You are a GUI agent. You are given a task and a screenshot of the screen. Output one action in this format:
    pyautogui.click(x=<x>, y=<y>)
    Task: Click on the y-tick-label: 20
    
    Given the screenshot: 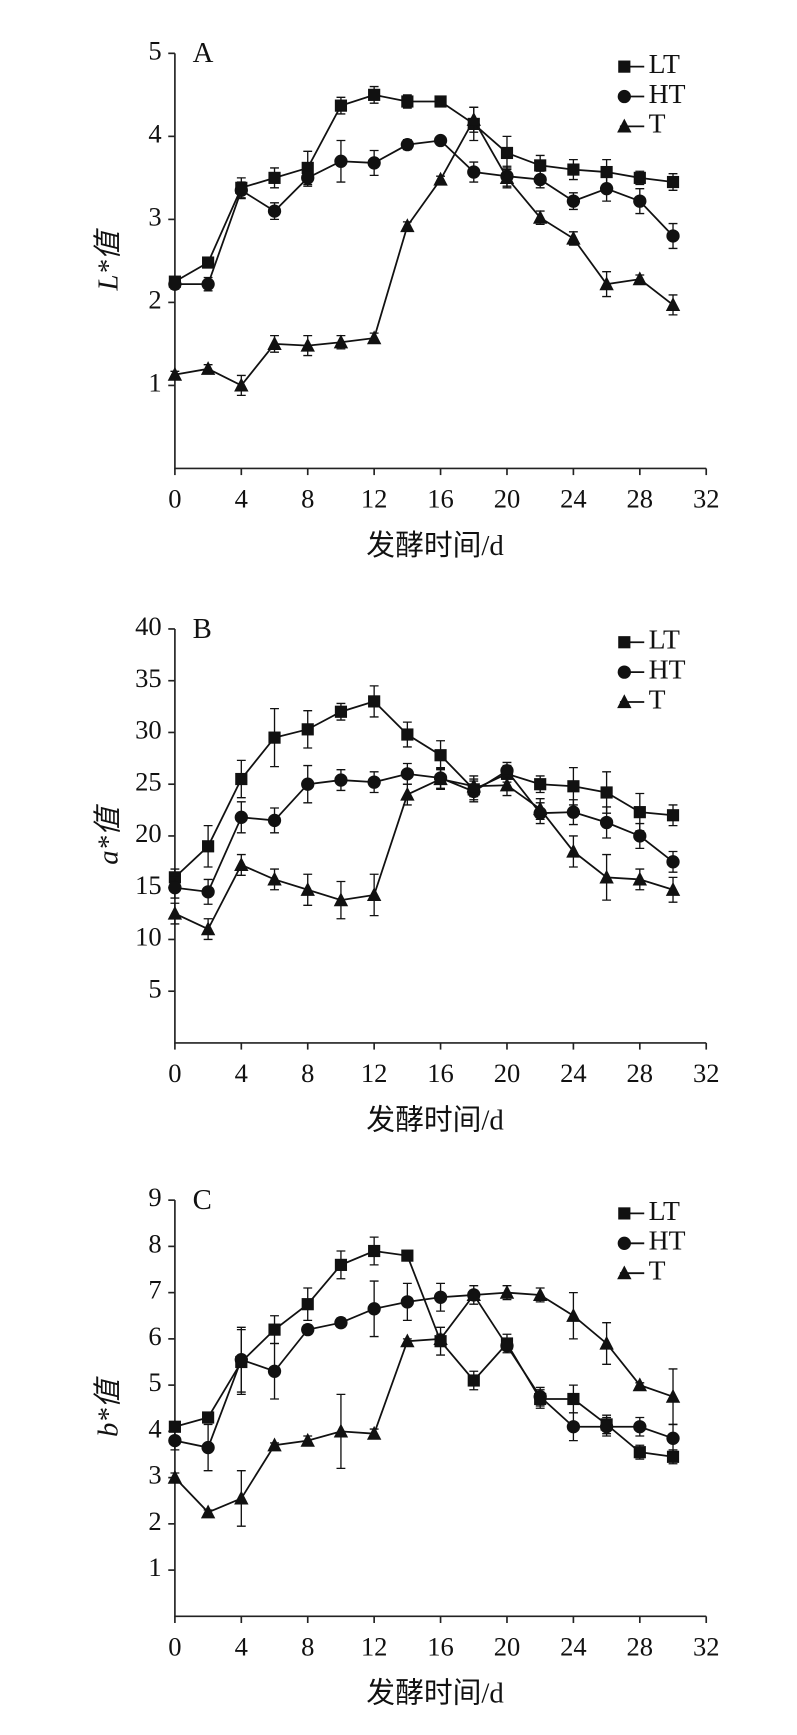 What is the action you would take?
    pyautogui.click(x=148, y=833)
    